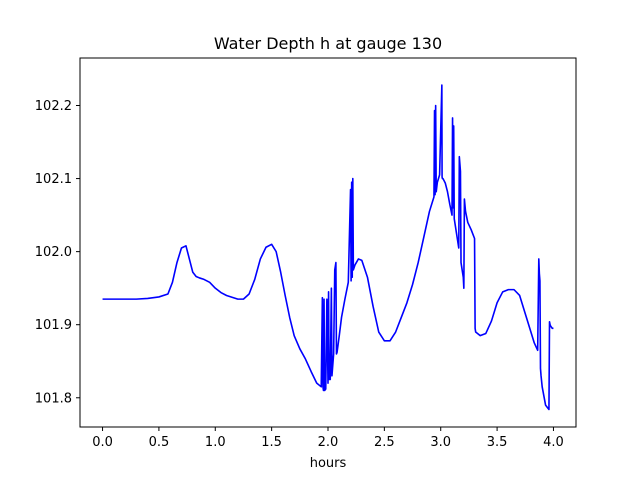  Describe the element at coordinates (53, 179) in the screenshot. I see `y-tick-label: 102.1` at that location.